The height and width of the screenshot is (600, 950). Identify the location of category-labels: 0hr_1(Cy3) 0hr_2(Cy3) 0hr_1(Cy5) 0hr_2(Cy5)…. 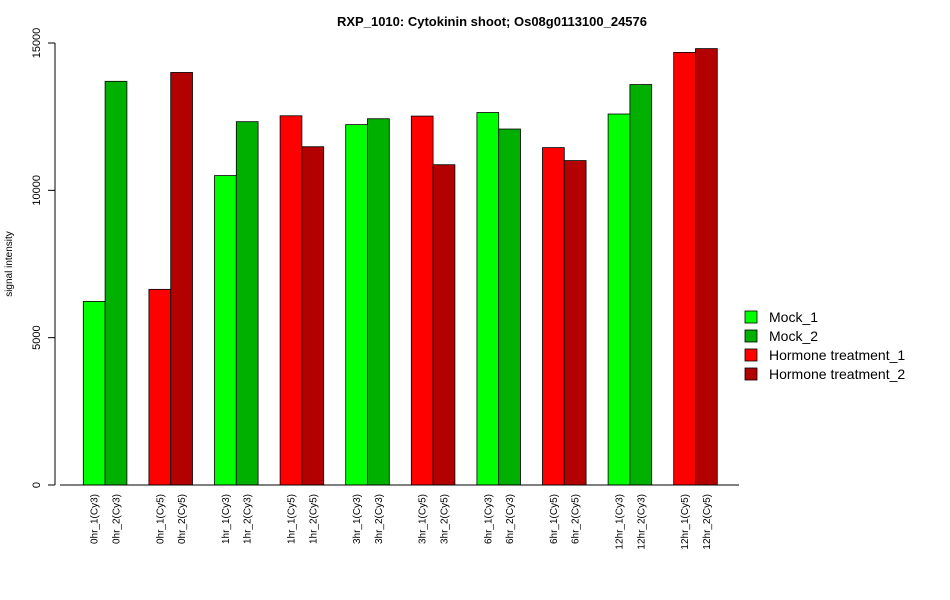
(401, 522).